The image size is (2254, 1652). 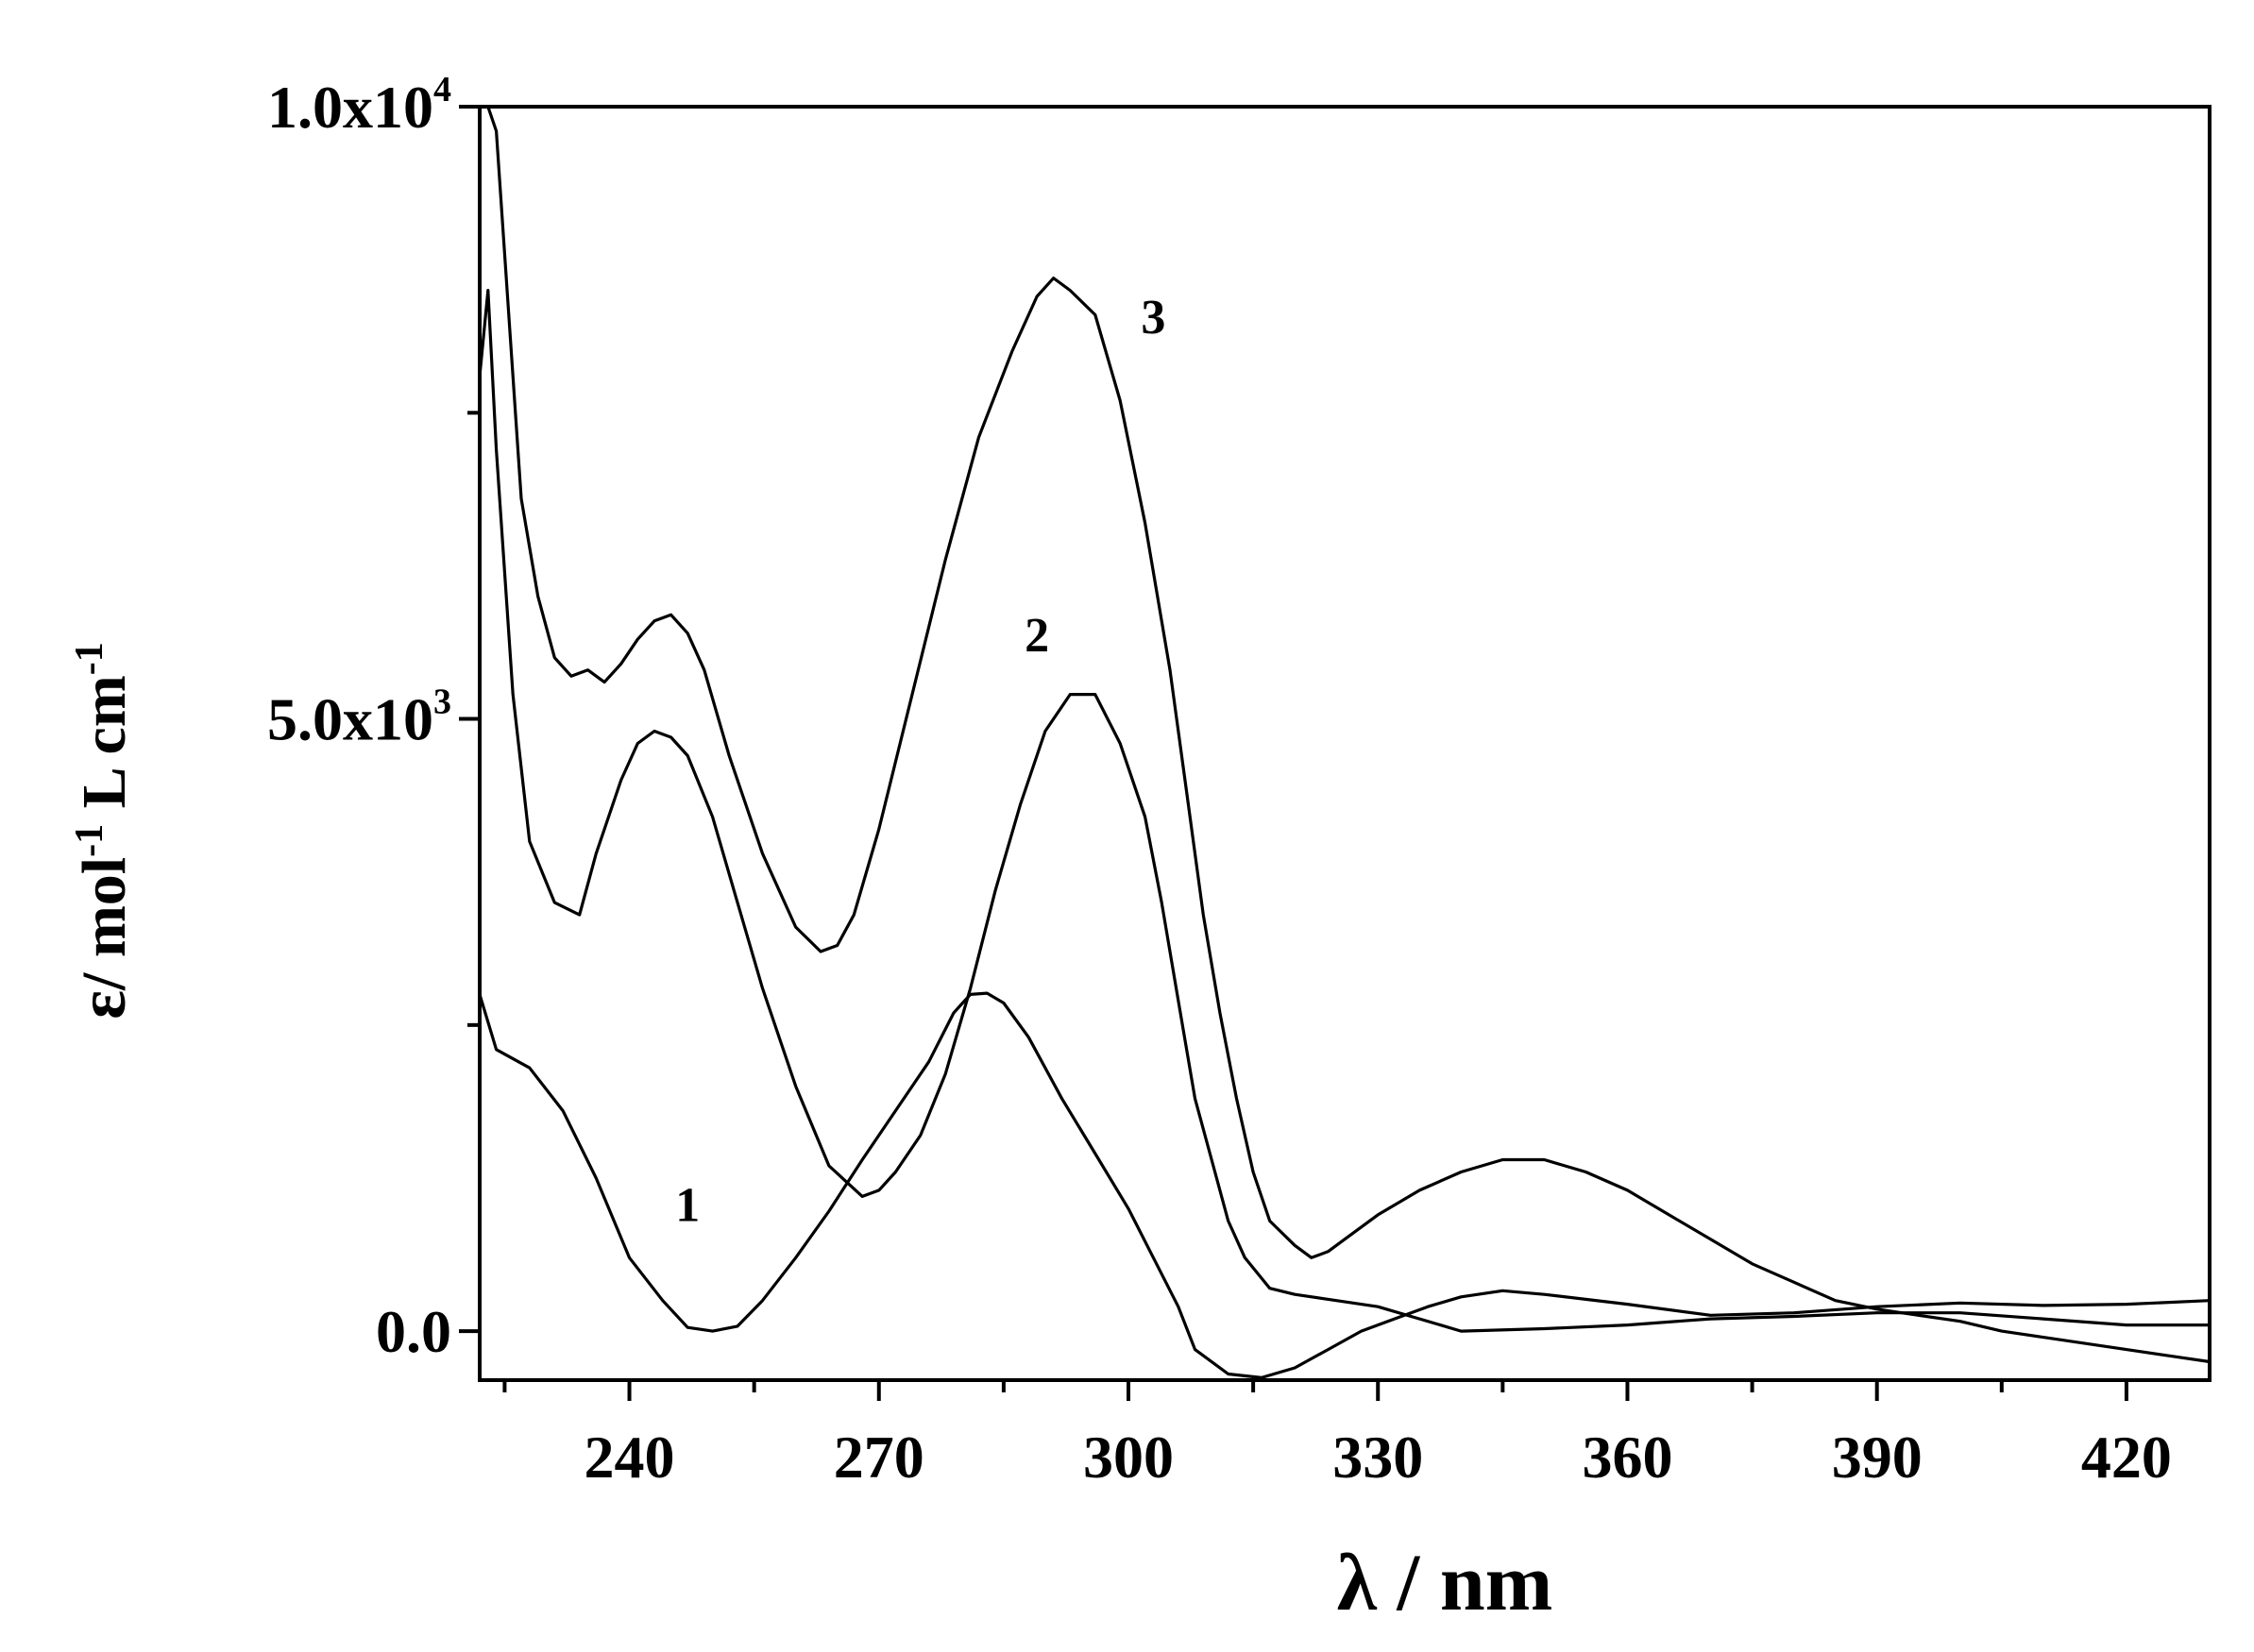 What do you see at coordinates (89, 658) in the screenshot?
I see `y-axis-title-cm-exponent: -1` at bounding box center [89, 658].